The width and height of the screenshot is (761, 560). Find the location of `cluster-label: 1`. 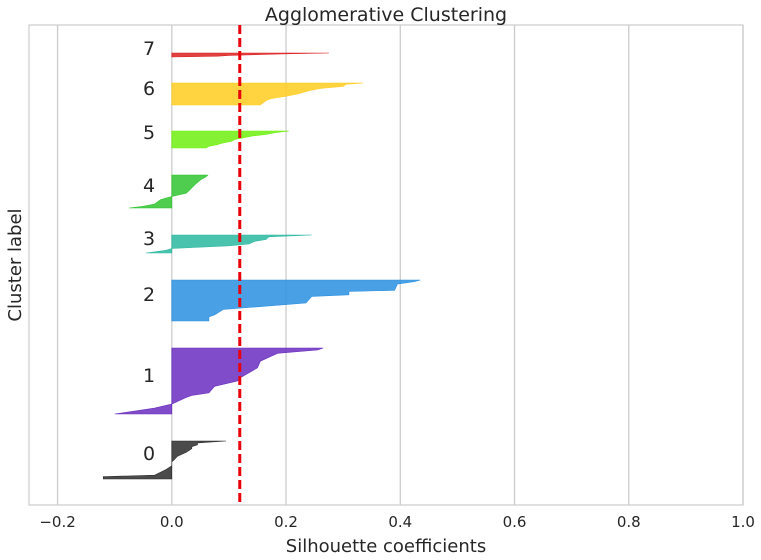

cluster-label: 1 is located at coordinates (149, 376).